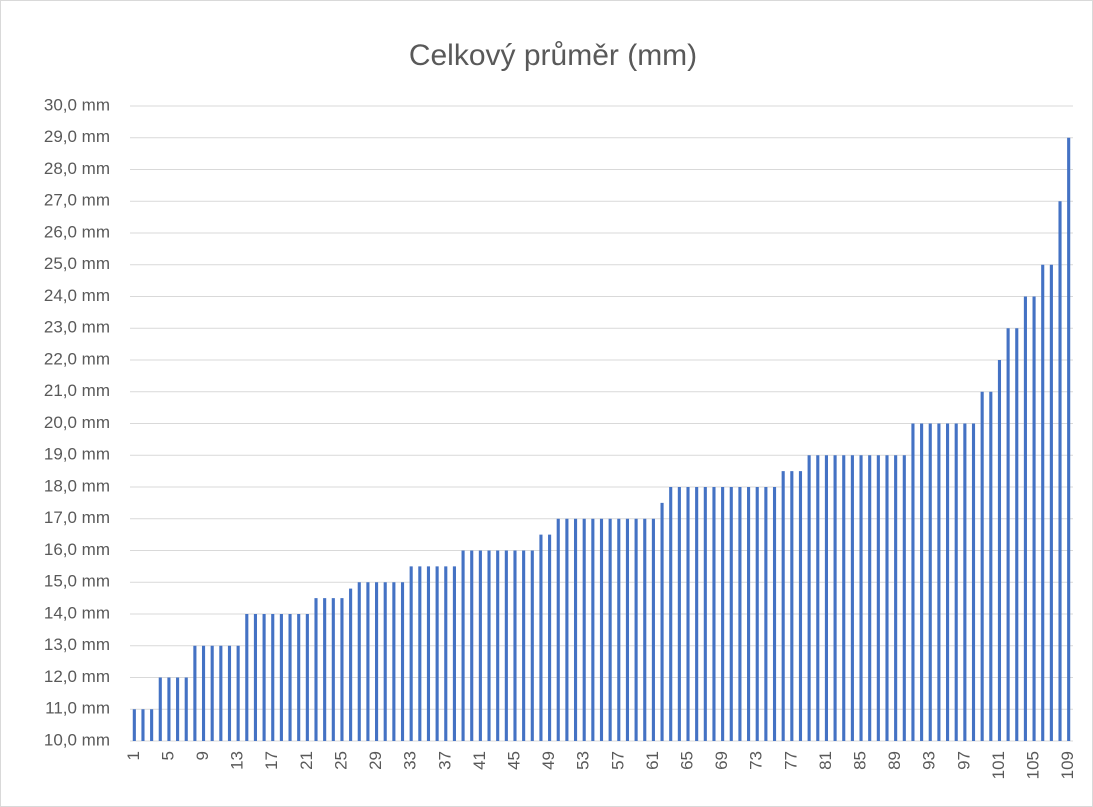 The image size is (1093, 807). What do you see at coordinates (202, 755) in the screenshot?
I see `x-tick-label: 9` at bounding box center [202, 755].